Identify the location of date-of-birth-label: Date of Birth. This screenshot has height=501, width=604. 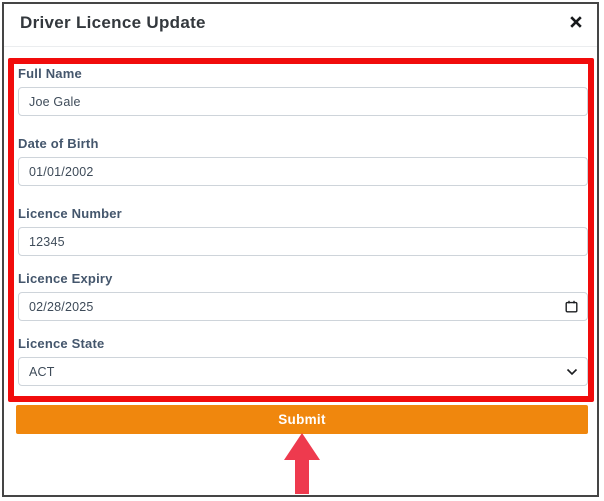
(58, 143).